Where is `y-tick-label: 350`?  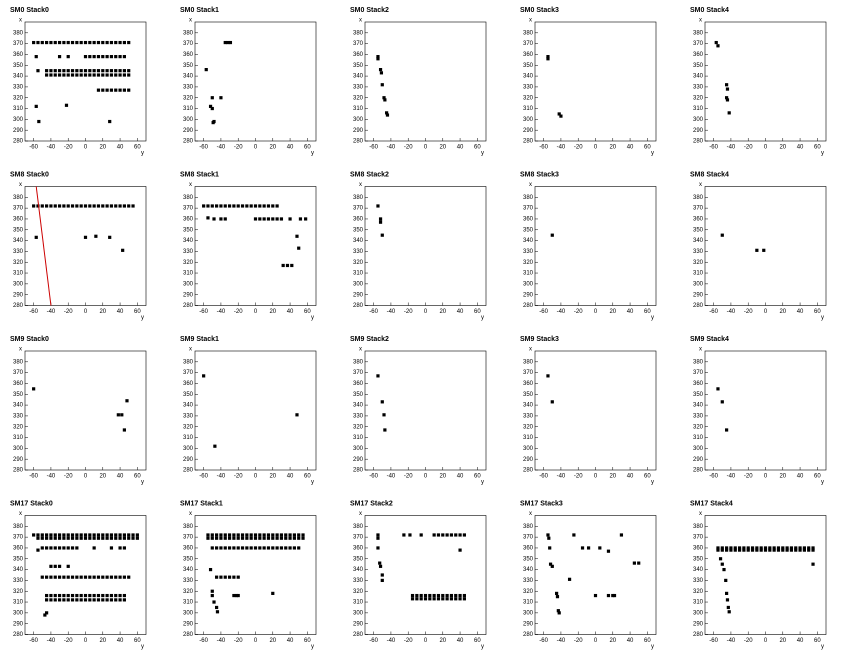
y-tick-label: 350 is located at coordinates (188, 230).